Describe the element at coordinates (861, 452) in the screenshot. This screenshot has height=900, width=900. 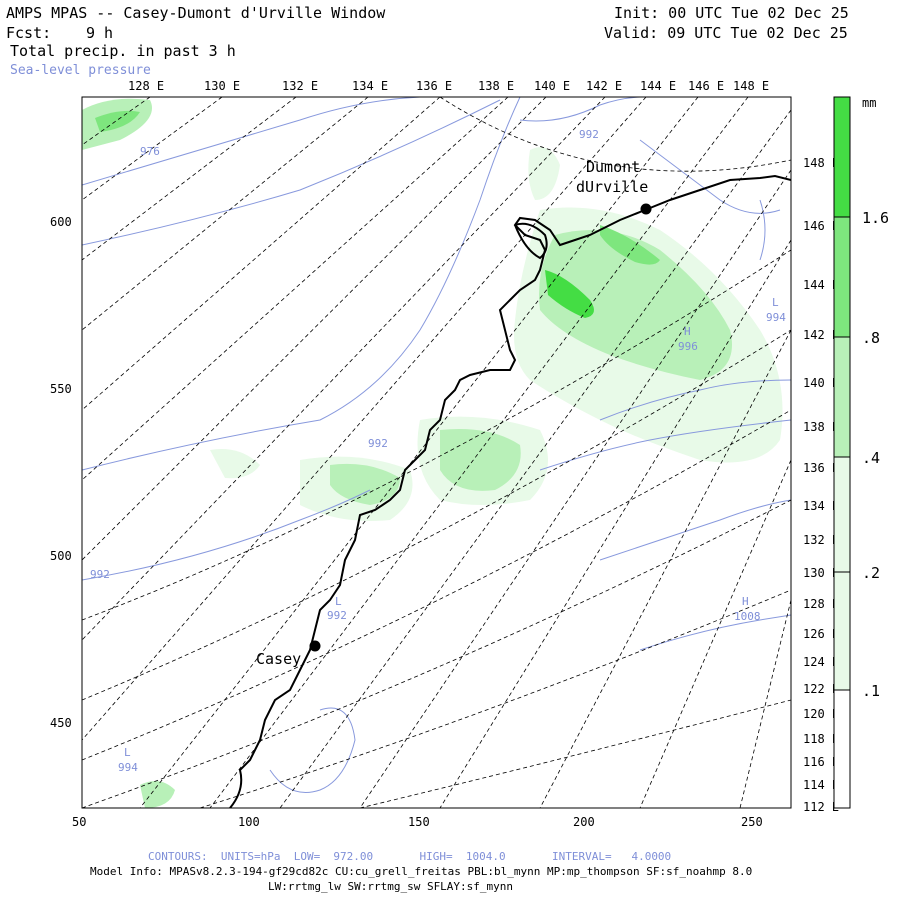
I see `precip-legend: mm 1.6 .8 .4 .2 .1` at that location.